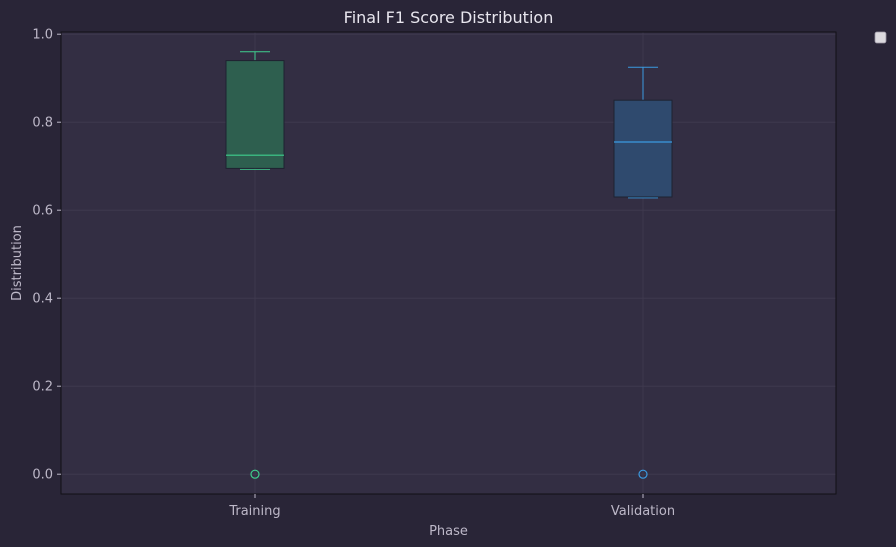  Describe the element at coordinates (42, 211) in the screenshot. I see `y-tick-label: 0.6` at that location.